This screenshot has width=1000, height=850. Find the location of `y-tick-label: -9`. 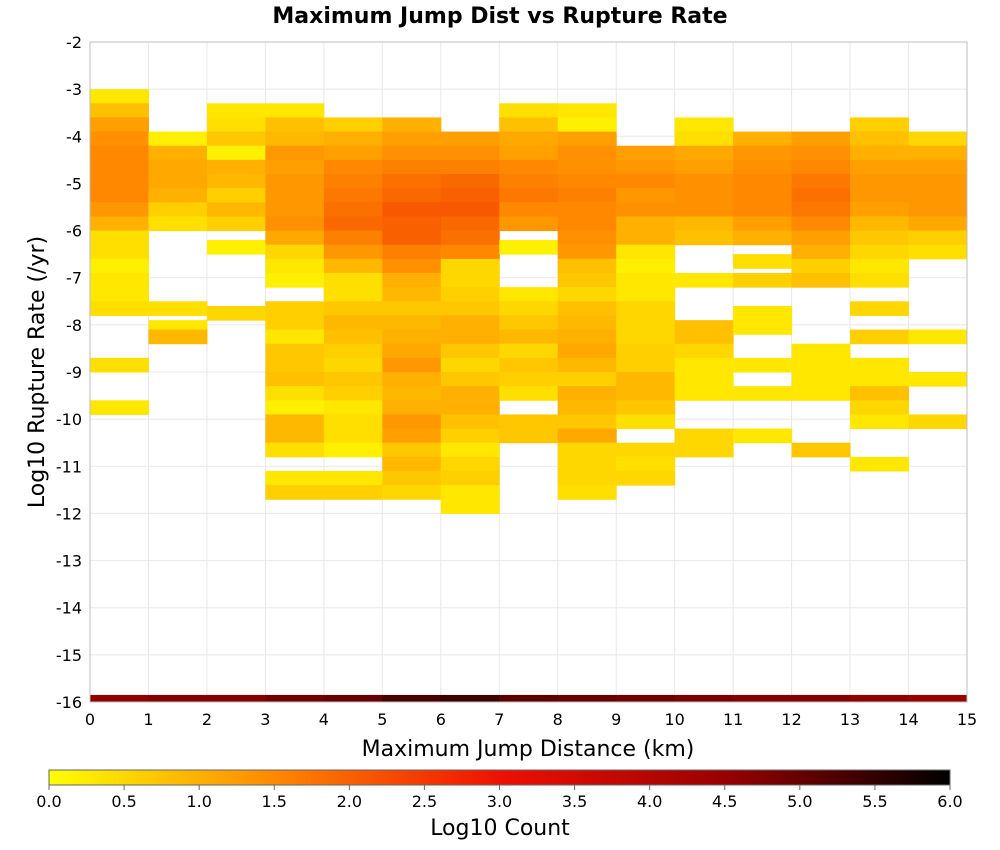

y-tick-label: -9 is located at coordinates (74, 372).